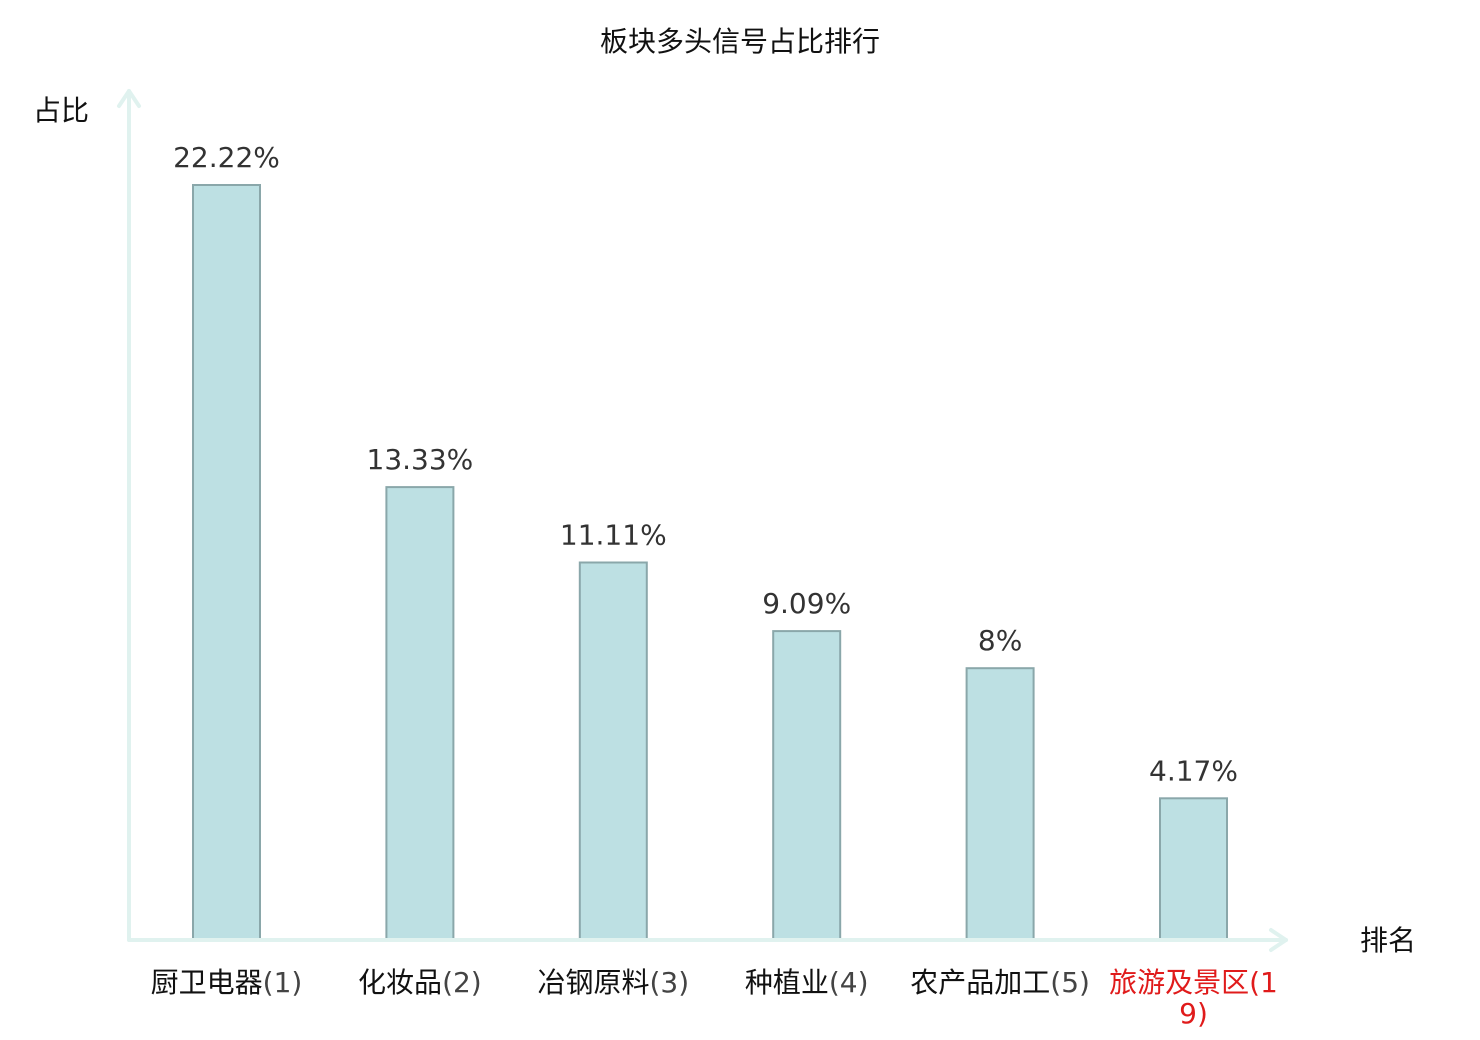 Image resolution: width=1480 pixels, height=1040 pixels. Describe the element at coordinates (420, 459) in the screenshot. I see `bar-value-label-2: 13.33%` at that location.